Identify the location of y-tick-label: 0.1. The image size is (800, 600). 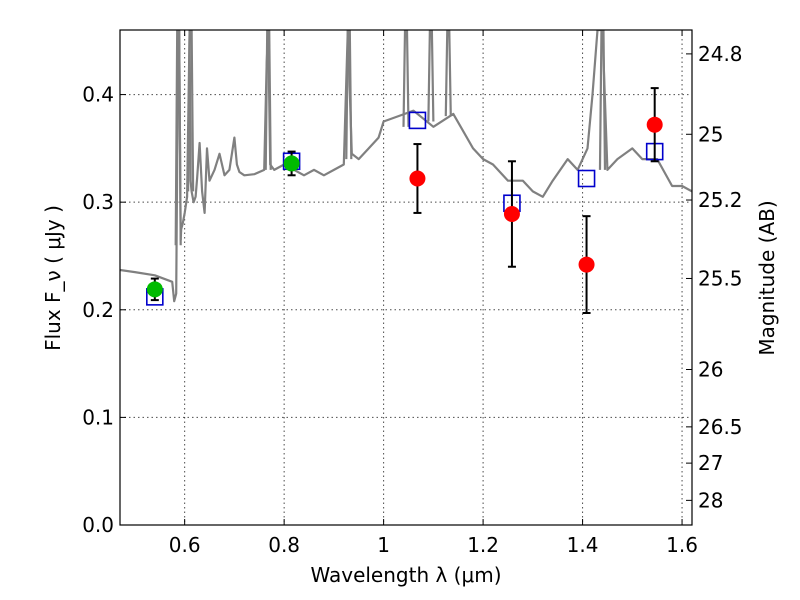
(98, 417).